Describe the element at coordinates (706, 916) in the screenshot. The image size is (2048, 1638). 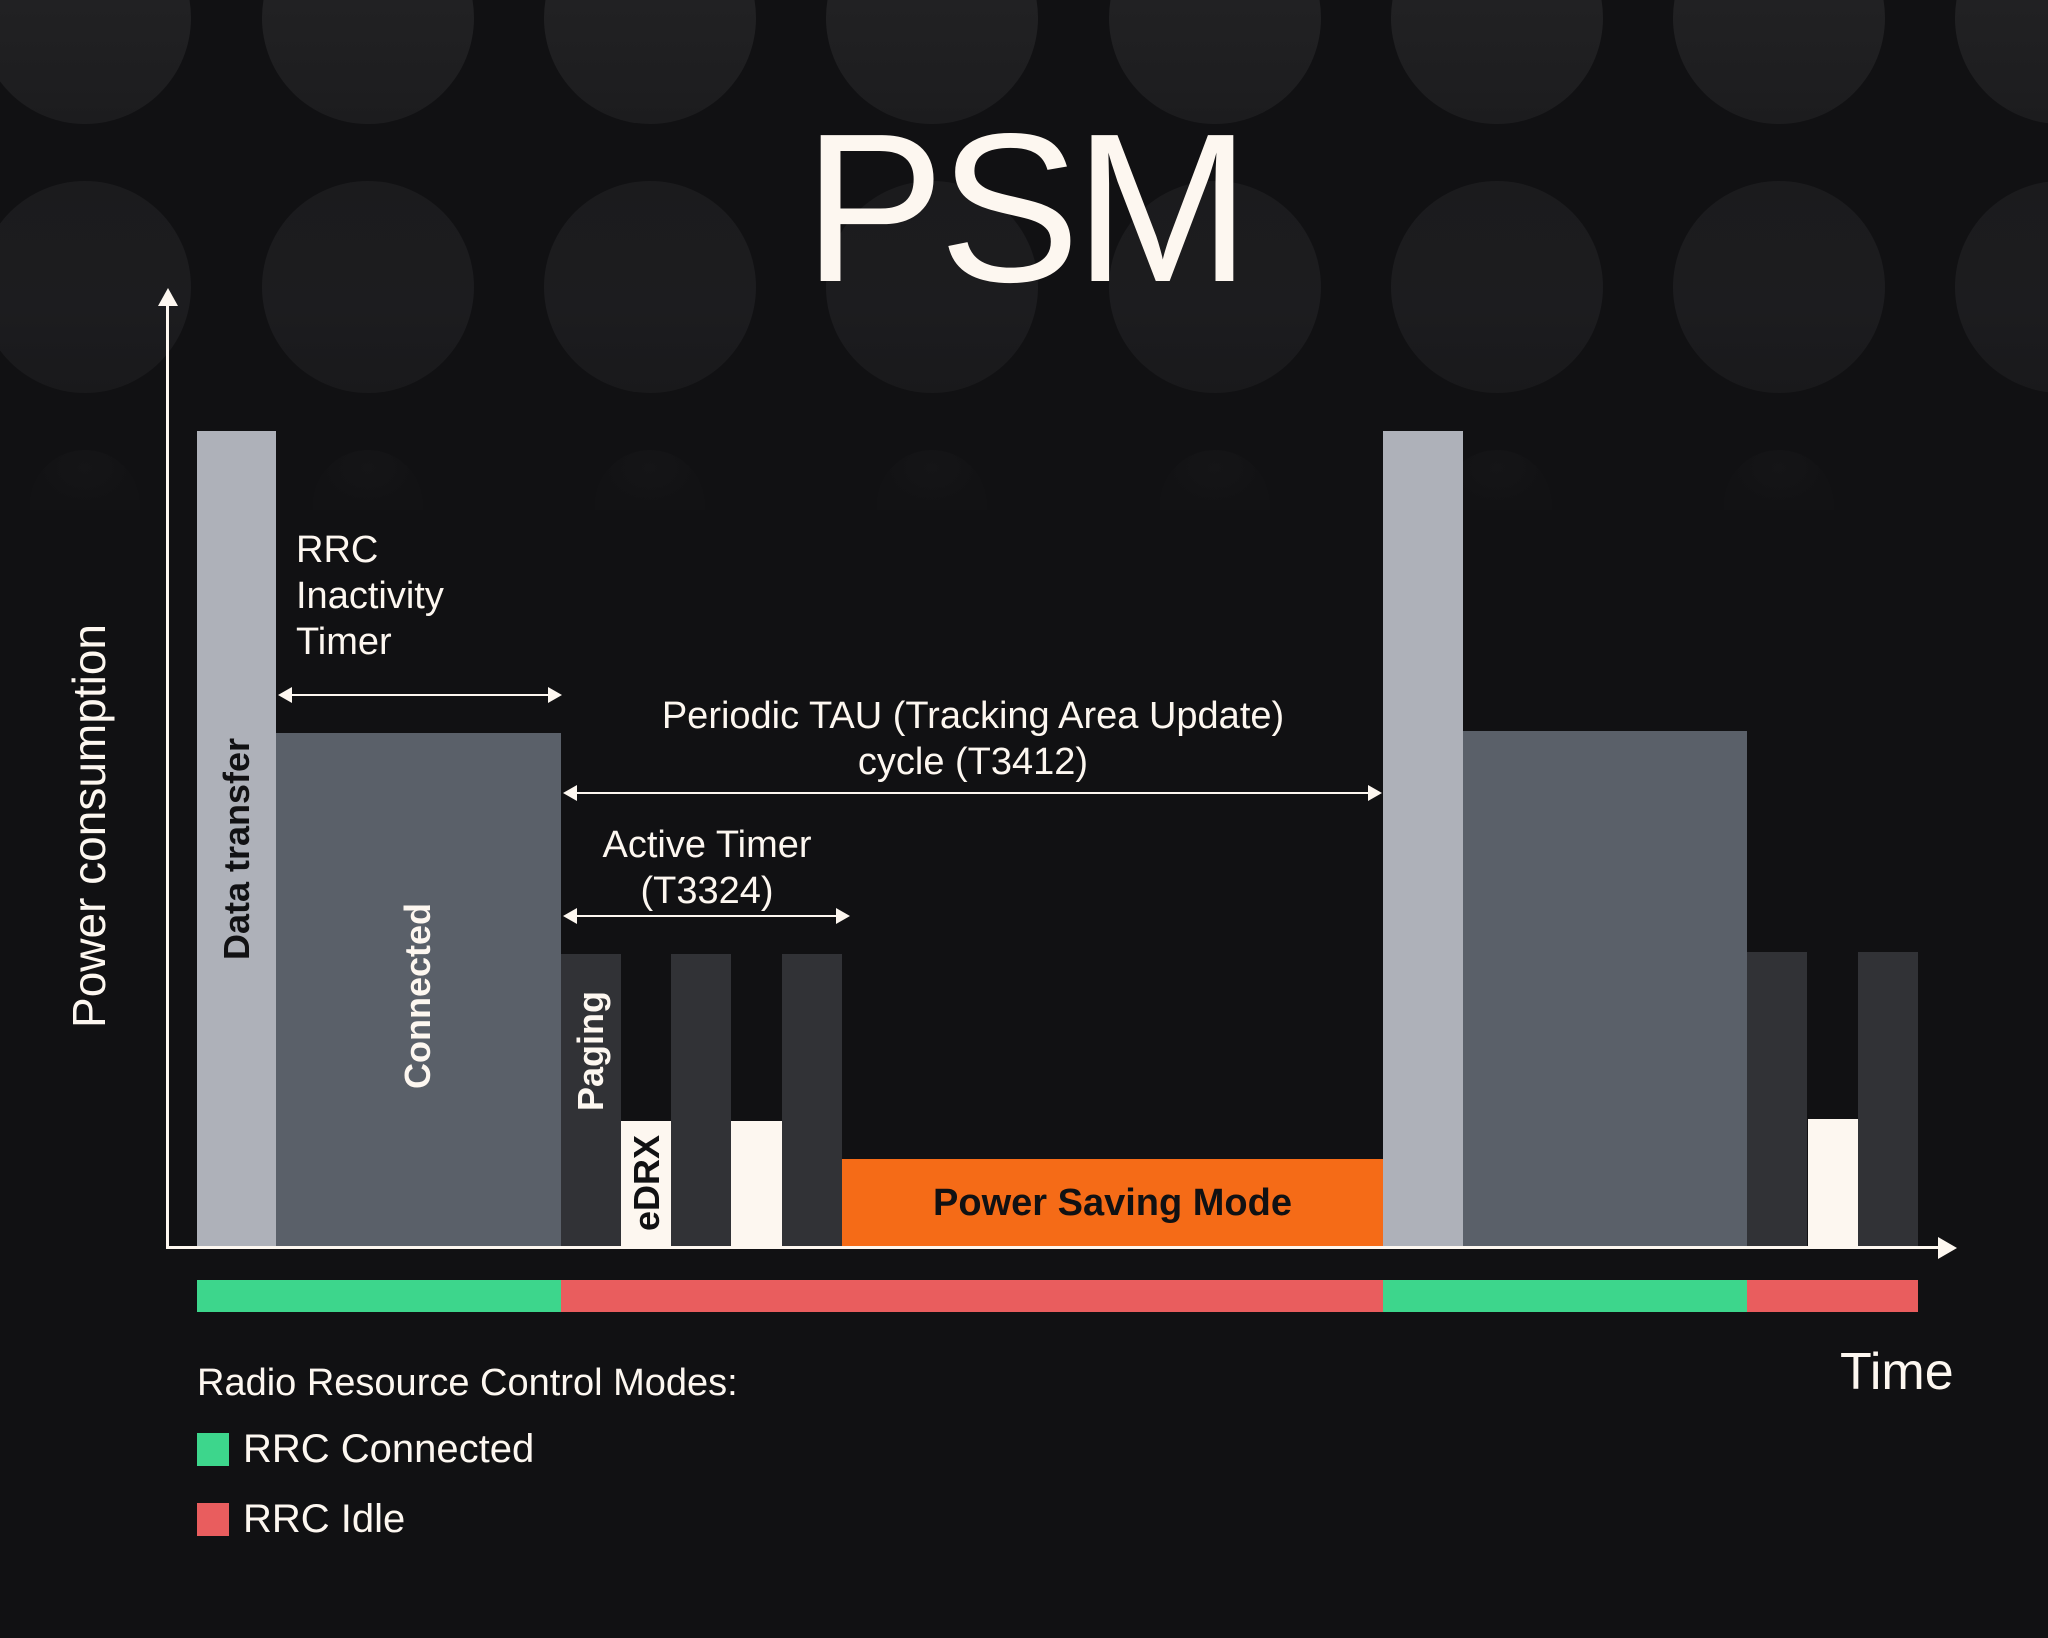
I see `active-timer-arrow-icon` at that location.